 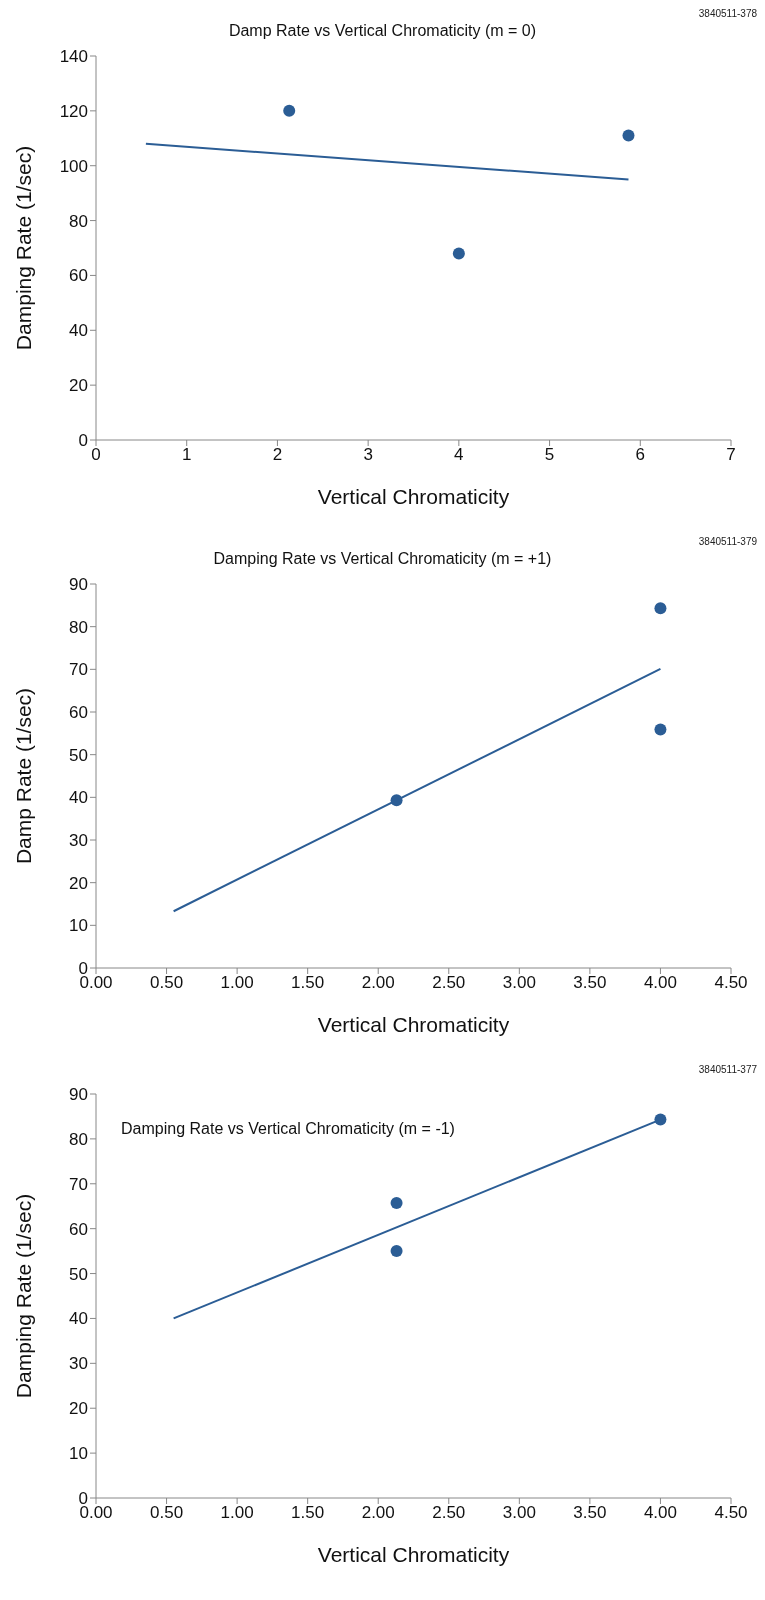 I want to click on y-tick-label: 120, so click(x=73, y=111).